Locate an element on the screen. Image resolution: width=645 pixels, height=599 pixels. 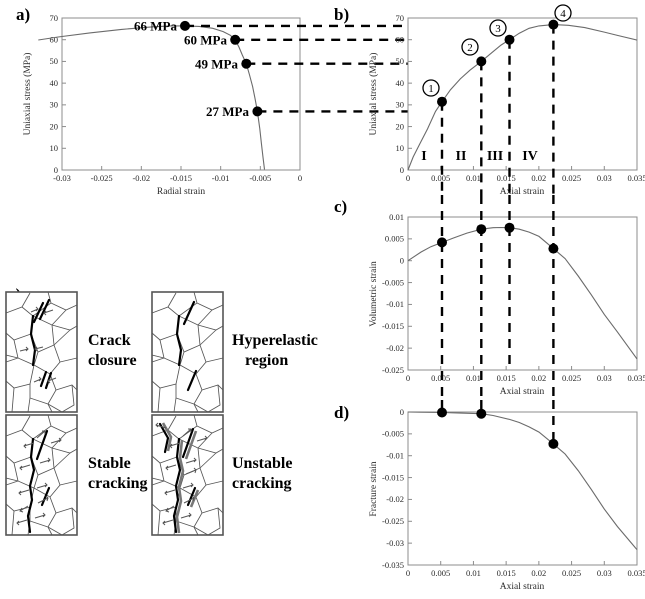
panel-a-frame is located at coordinates (181, 94).